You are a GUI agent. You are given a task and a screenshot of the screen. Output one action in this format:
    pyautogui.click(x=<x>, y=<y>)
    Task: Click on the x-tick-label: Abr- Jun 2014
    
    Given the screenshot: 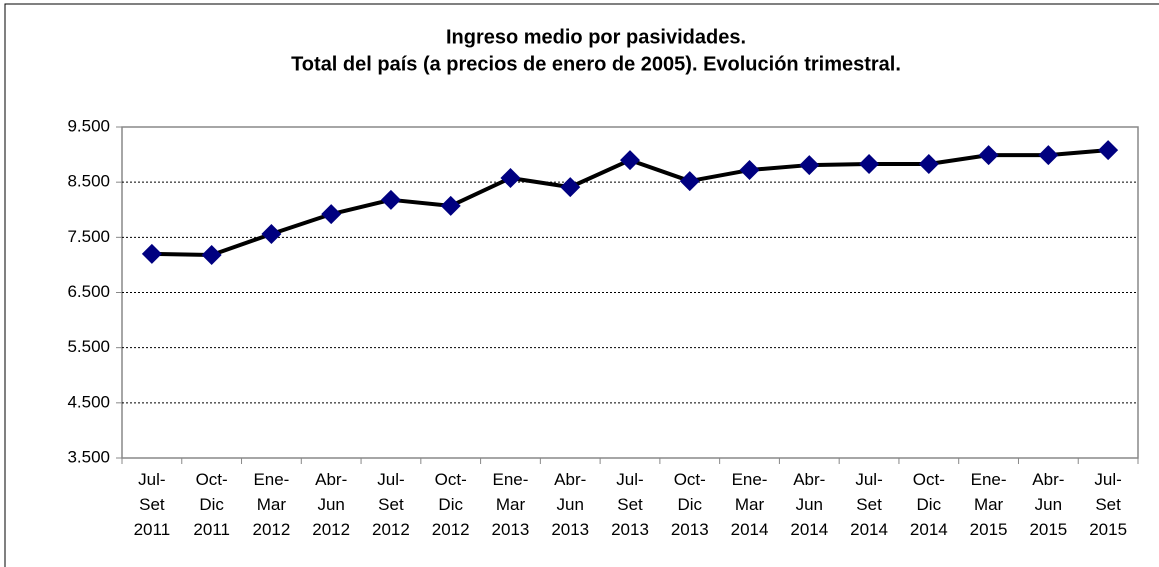 What is the action you would take?
    pyautogui.click(x=809, y=504)
    